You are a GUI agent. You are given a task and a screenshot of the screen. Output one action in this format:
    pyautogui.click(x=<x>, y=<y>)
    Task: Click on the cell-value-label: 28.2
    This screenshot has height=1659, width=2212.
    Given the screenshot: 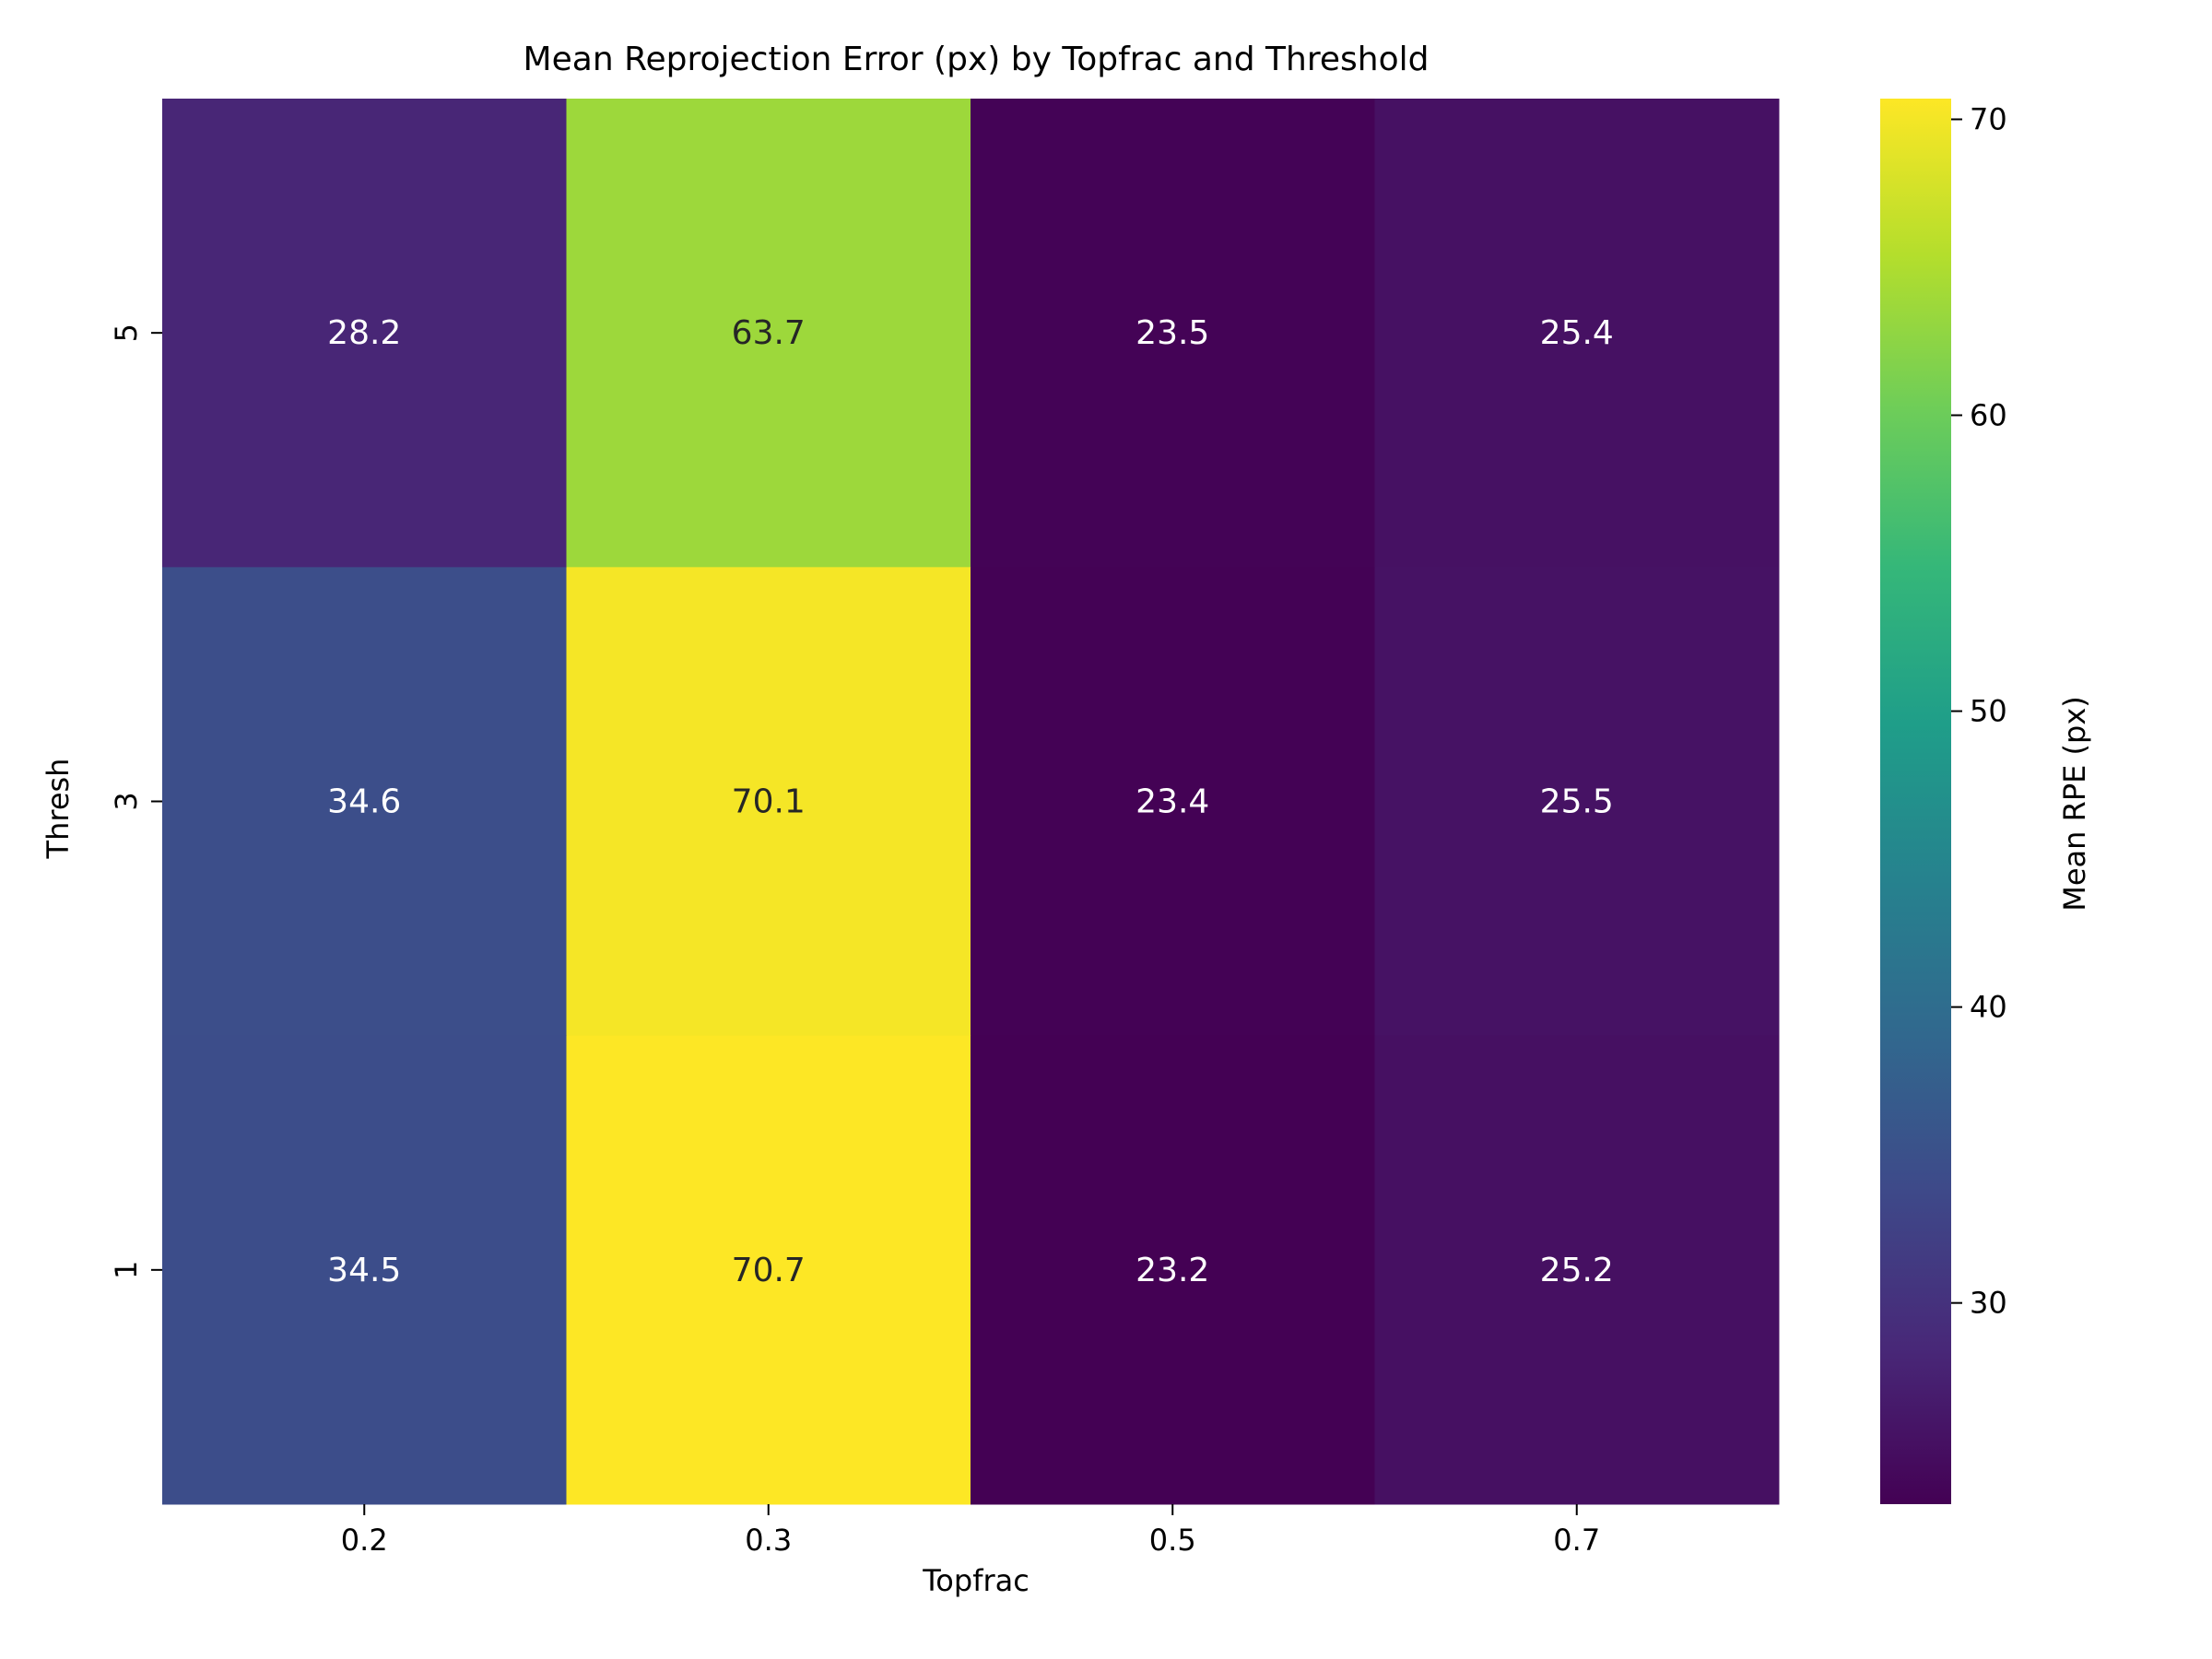 What is the action you would take?
    pyautogui.click(x=364, y=333)
    